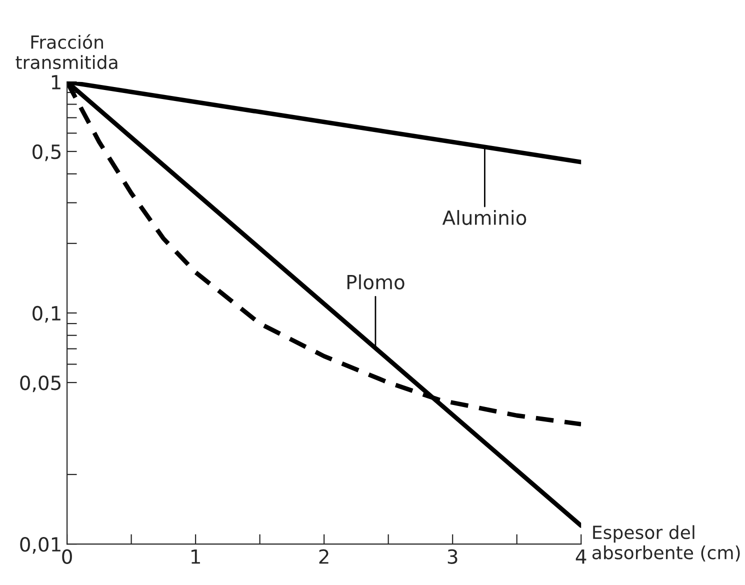 This screenshot has height=585, width=745. Describe the element at coordinates (453, 556) in the screenshot. I see `x-tick-label: 3` at that location.